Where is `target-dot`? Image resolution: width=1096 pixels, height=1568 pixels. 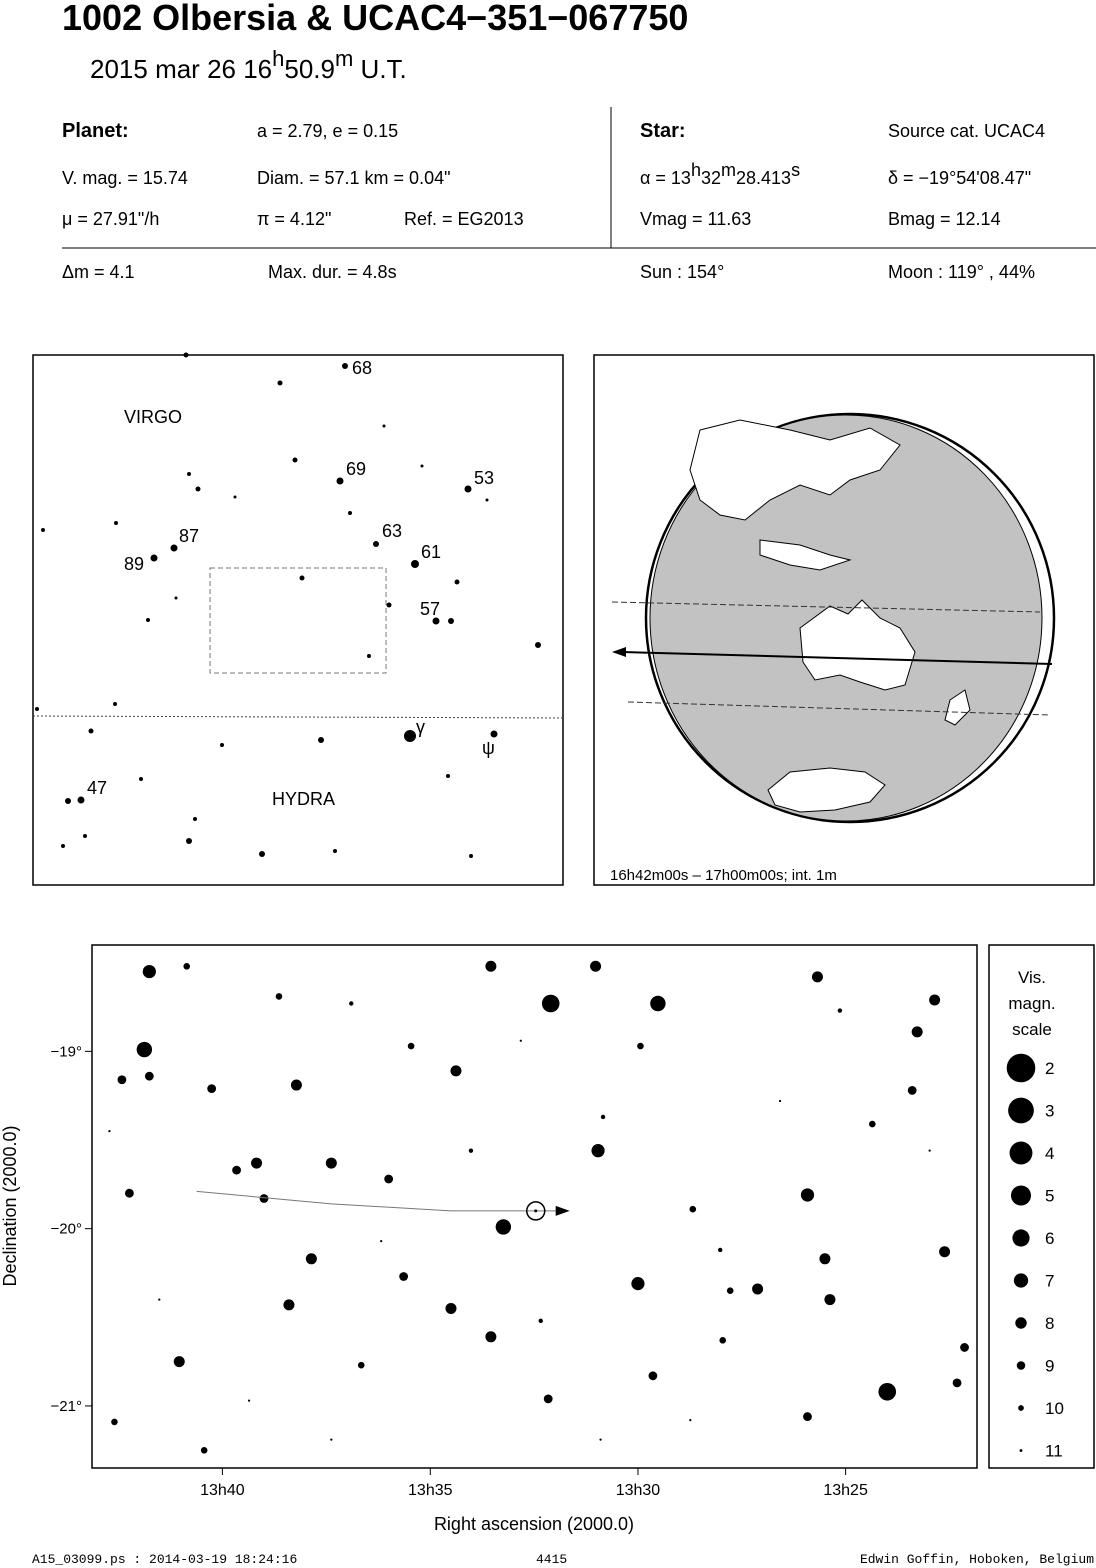 target-dot is located at coordinates (536, 1211).